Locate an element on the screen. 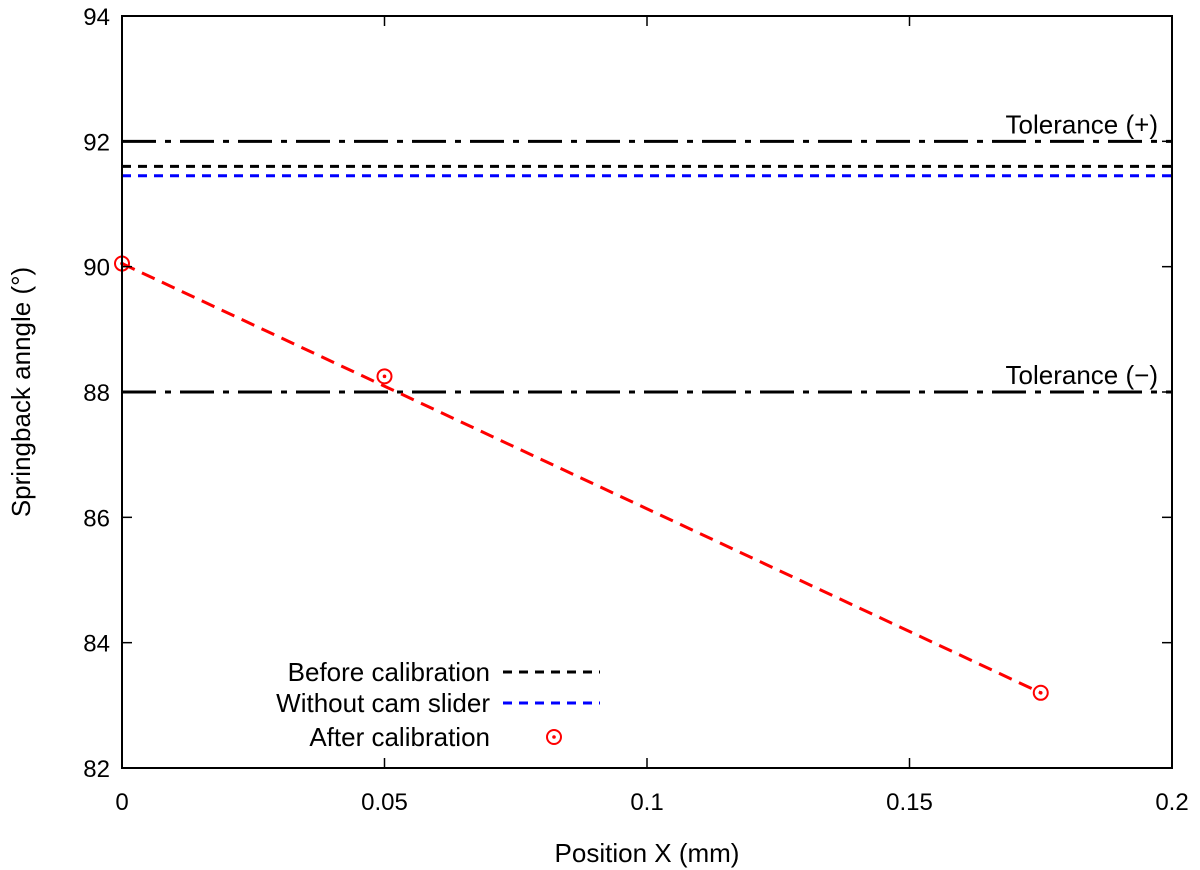 This screenshot has height=870, width=1200. x-axis-label: Position X (mm) is located at coordinates (647, 853).